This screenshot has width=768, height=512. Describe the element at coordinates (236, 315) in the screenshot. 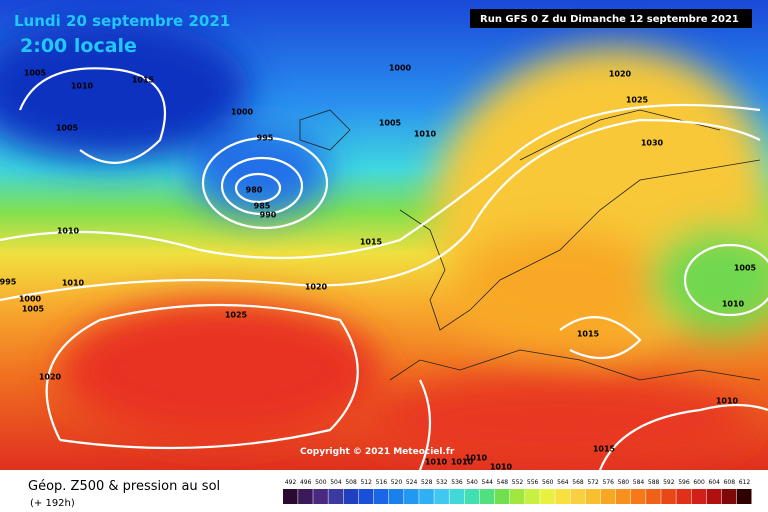

I see `isobar-label: 1025` at that location.